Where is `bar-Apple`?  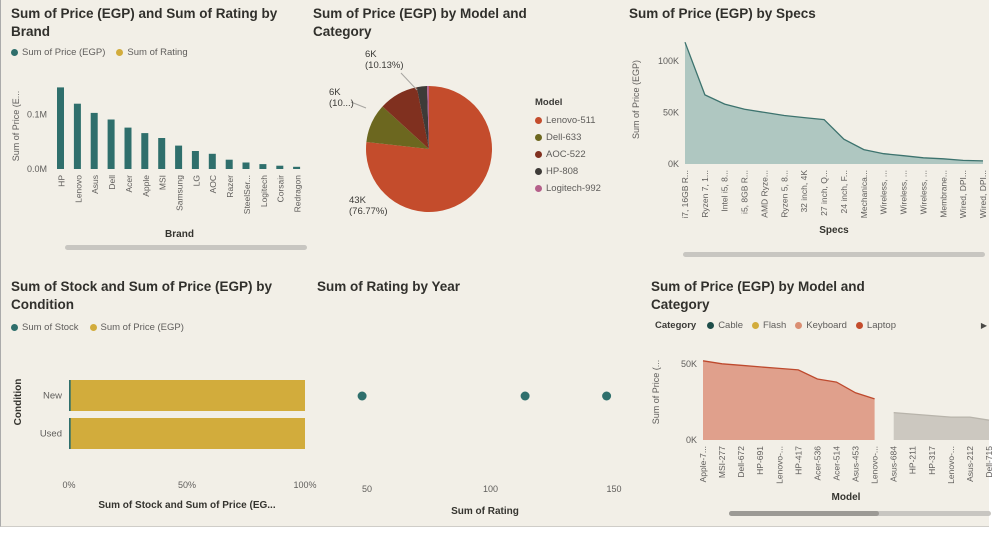
bar-Apple is located at coordinates (145, 151).